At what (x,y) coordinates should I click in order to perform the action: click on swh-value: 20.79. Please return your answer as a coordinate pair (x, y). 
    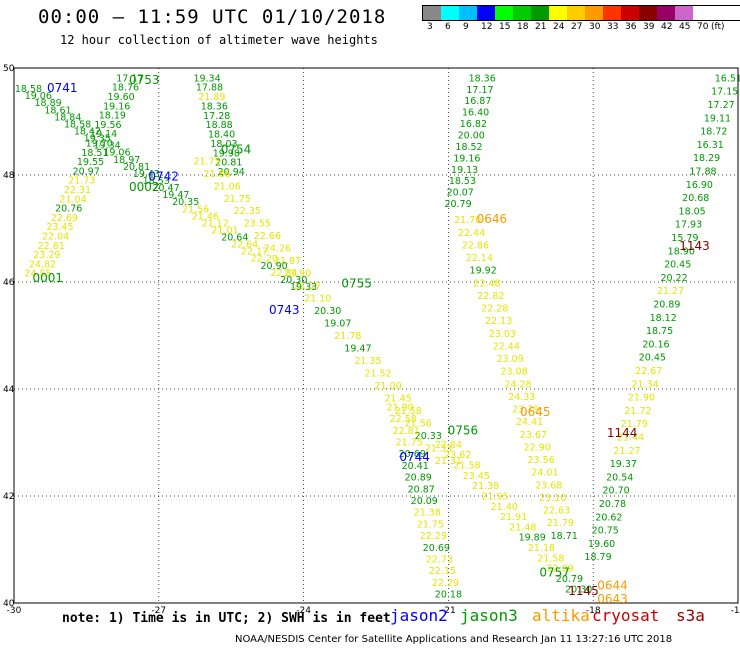
    Looking at the image, I should click on (569, 579).